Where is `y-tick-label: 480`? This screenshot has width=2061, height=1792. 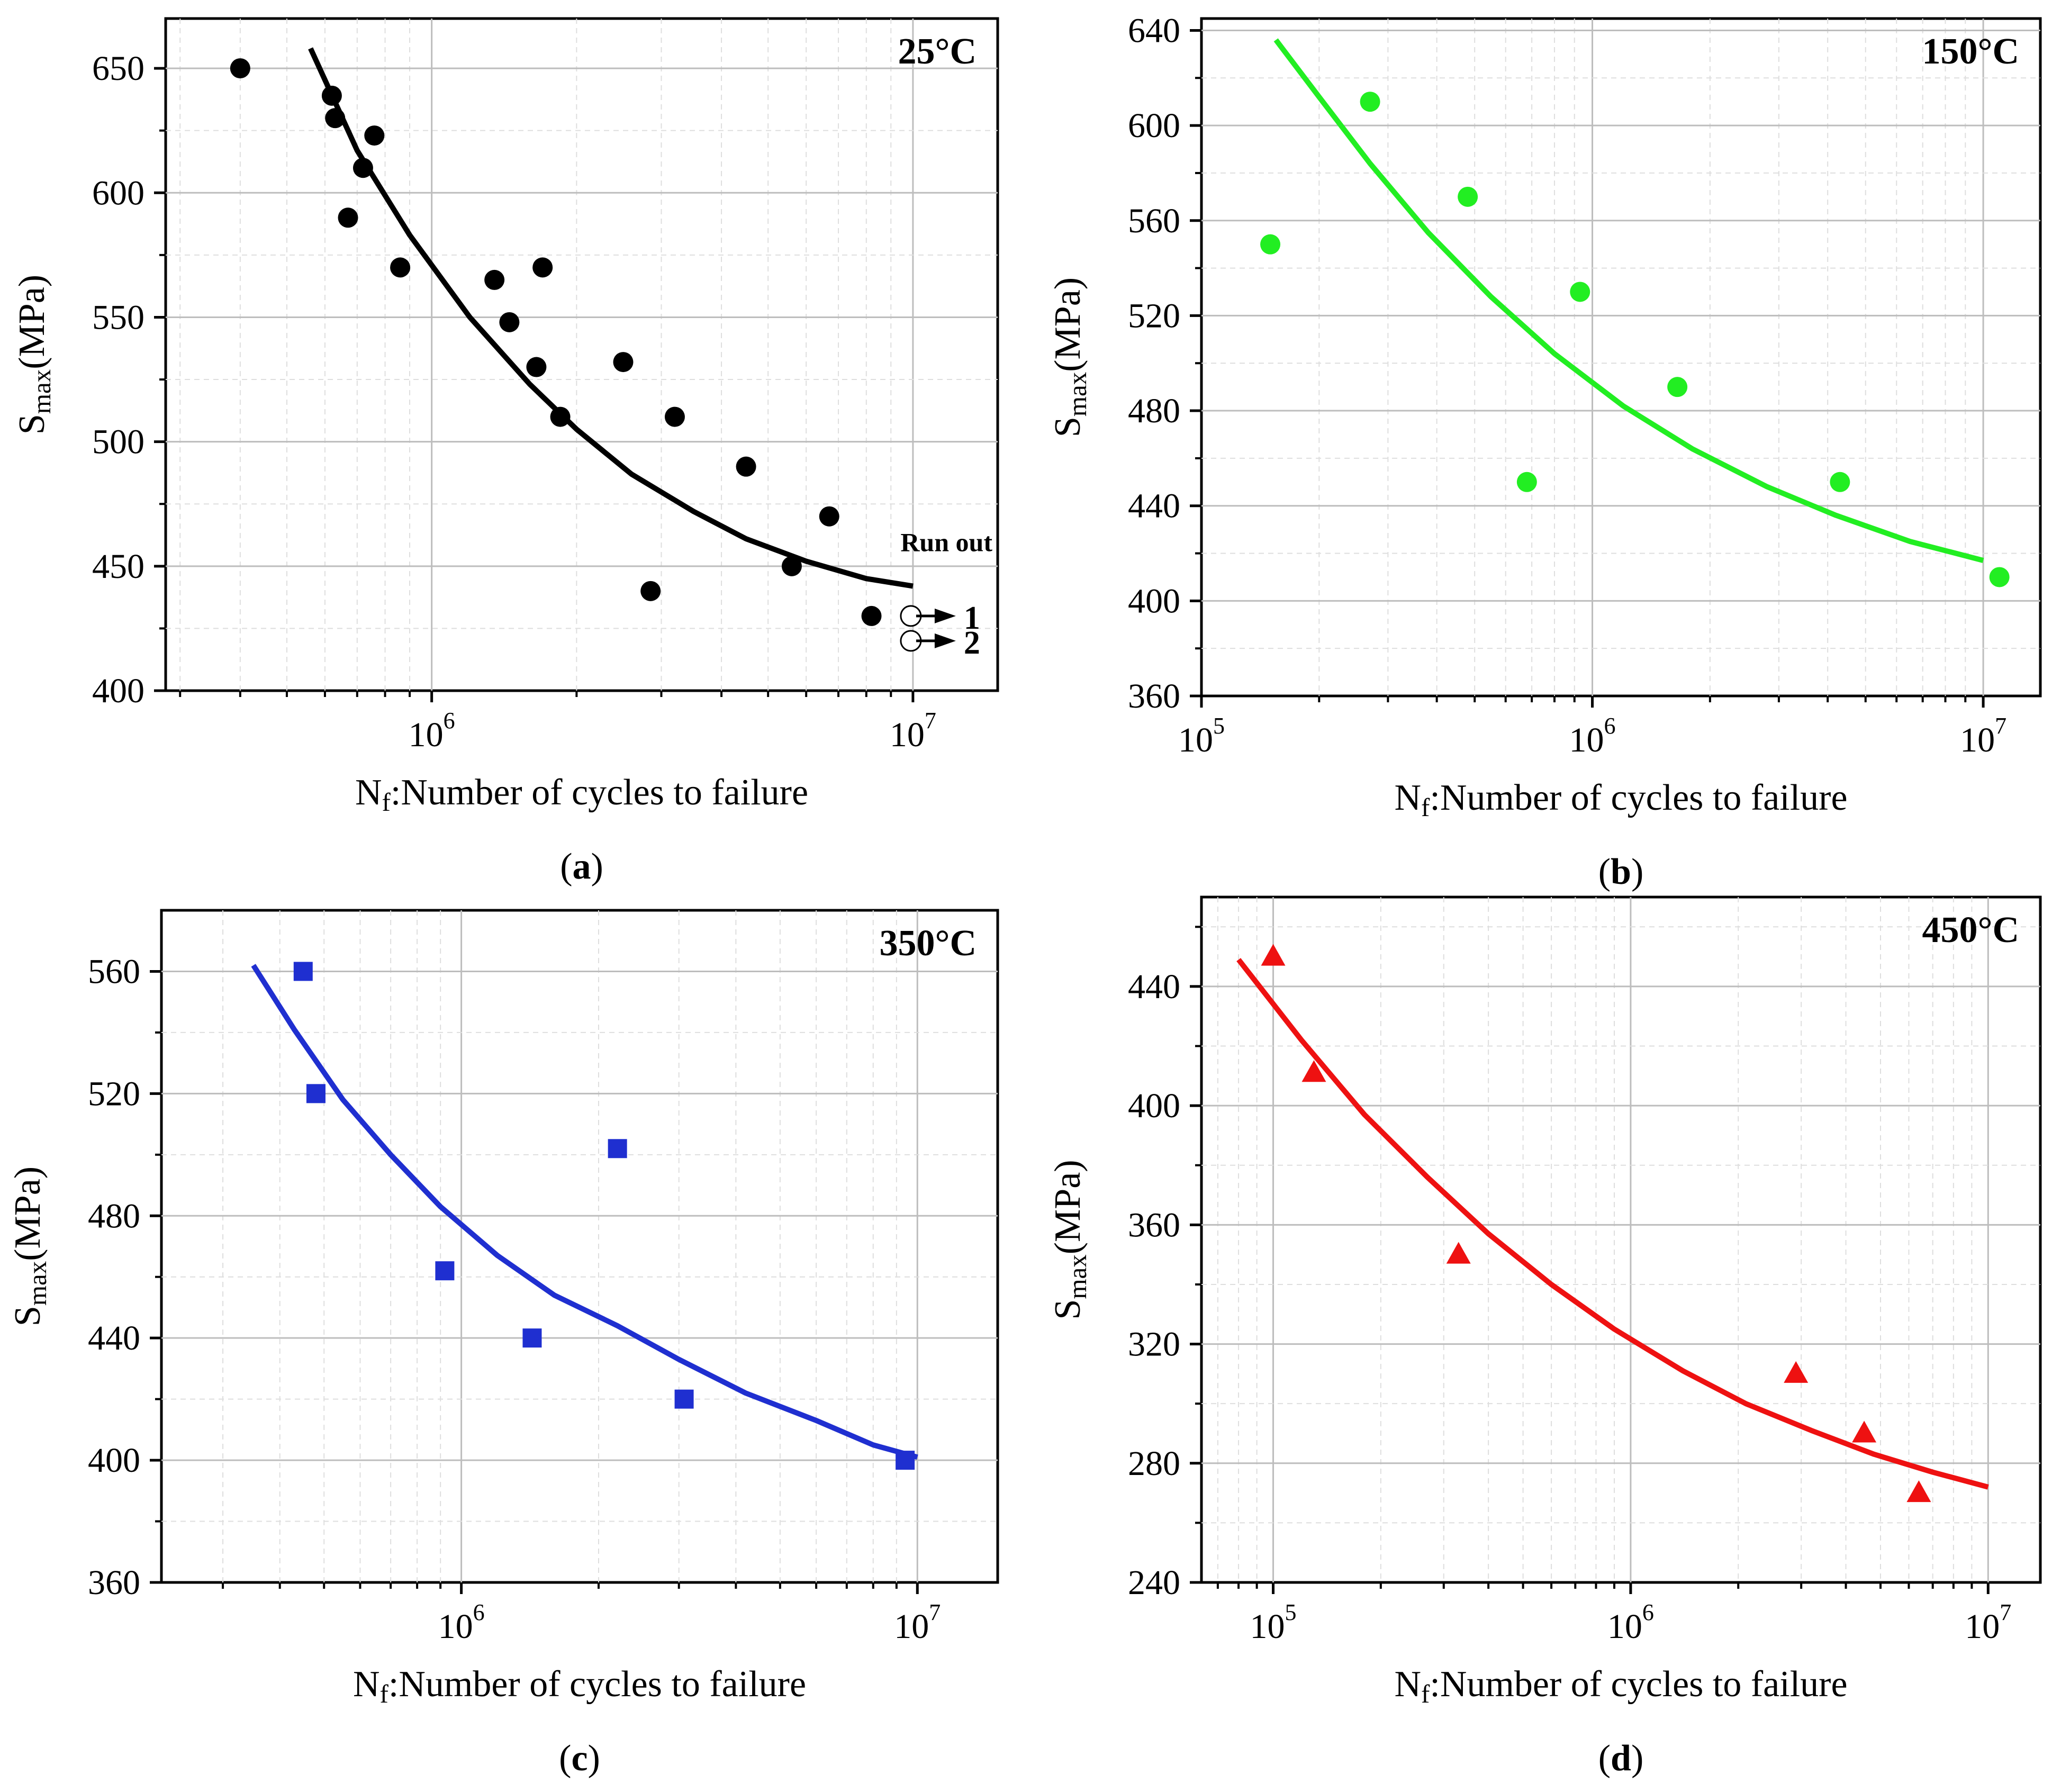 y-tick-label: 480 is located at coordinates (114, 1216).